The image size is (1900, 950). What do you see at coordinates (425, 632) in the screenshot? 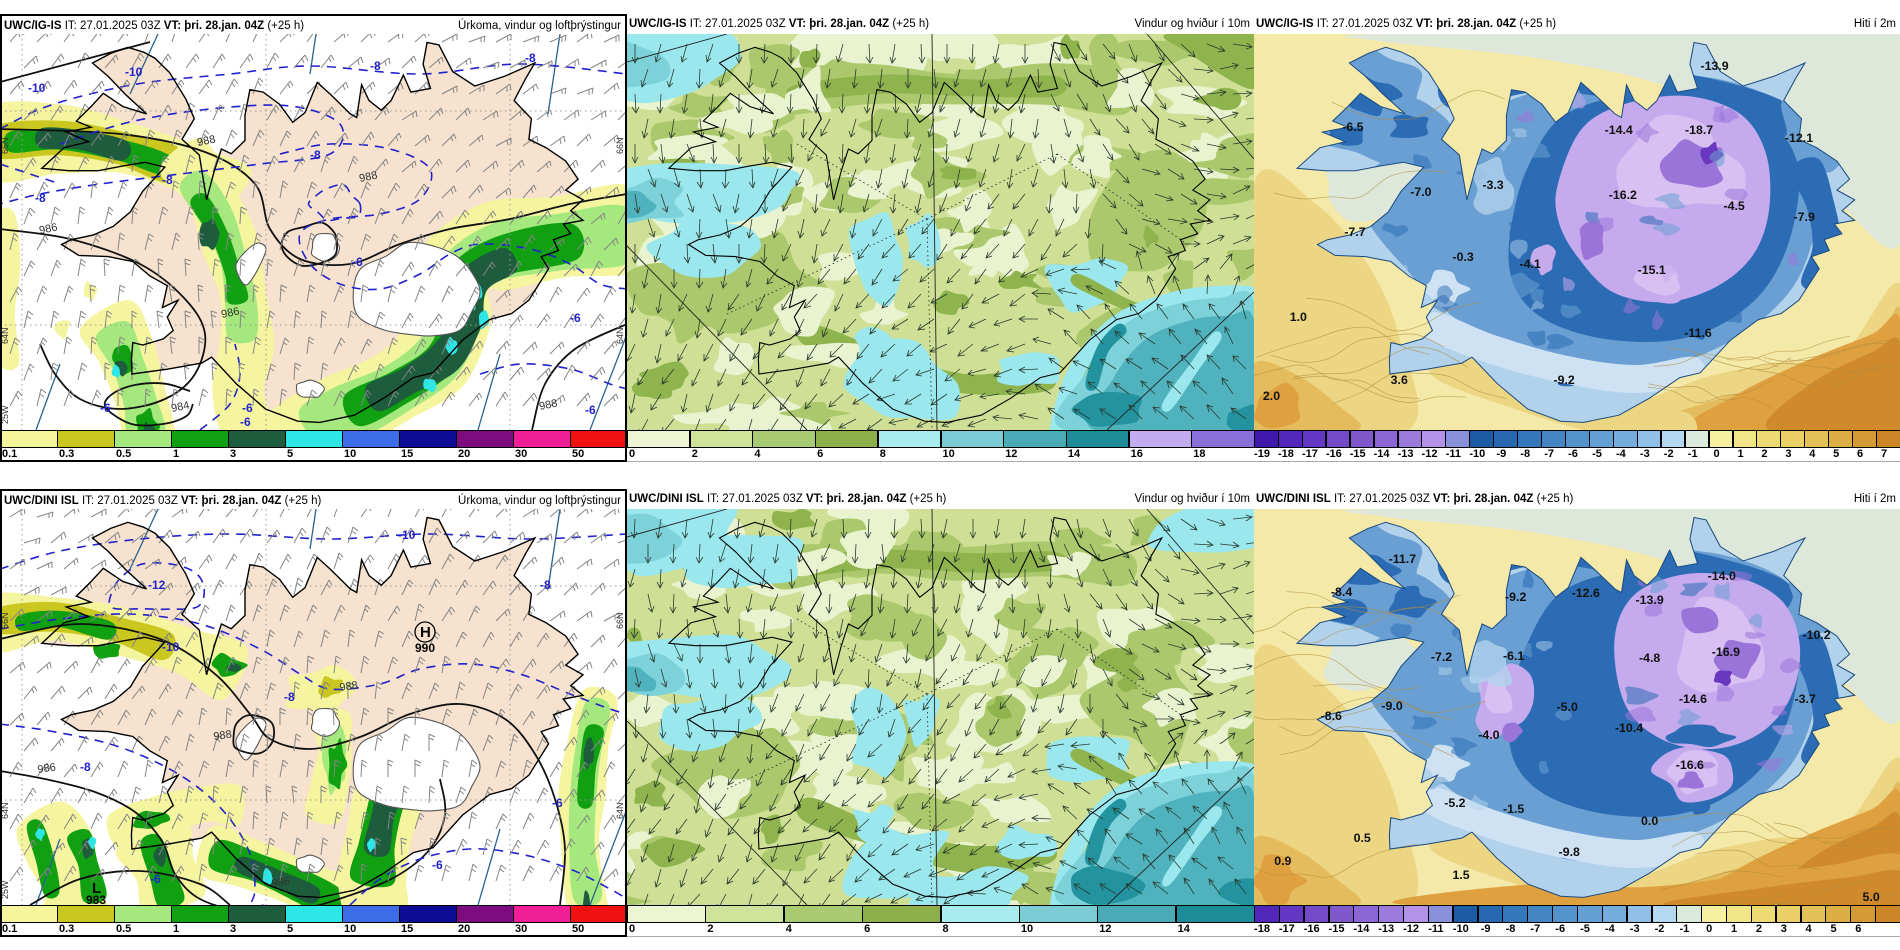
I see `svg-text: H` at bounding box center [425, 632].